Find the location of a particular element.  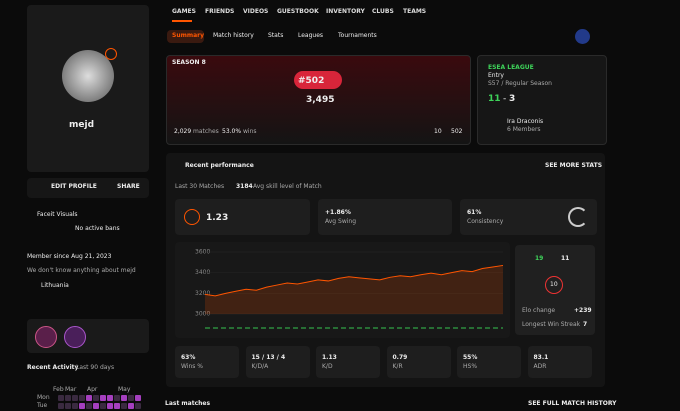

elo: 3,495 is located at coordinates (320, 100).